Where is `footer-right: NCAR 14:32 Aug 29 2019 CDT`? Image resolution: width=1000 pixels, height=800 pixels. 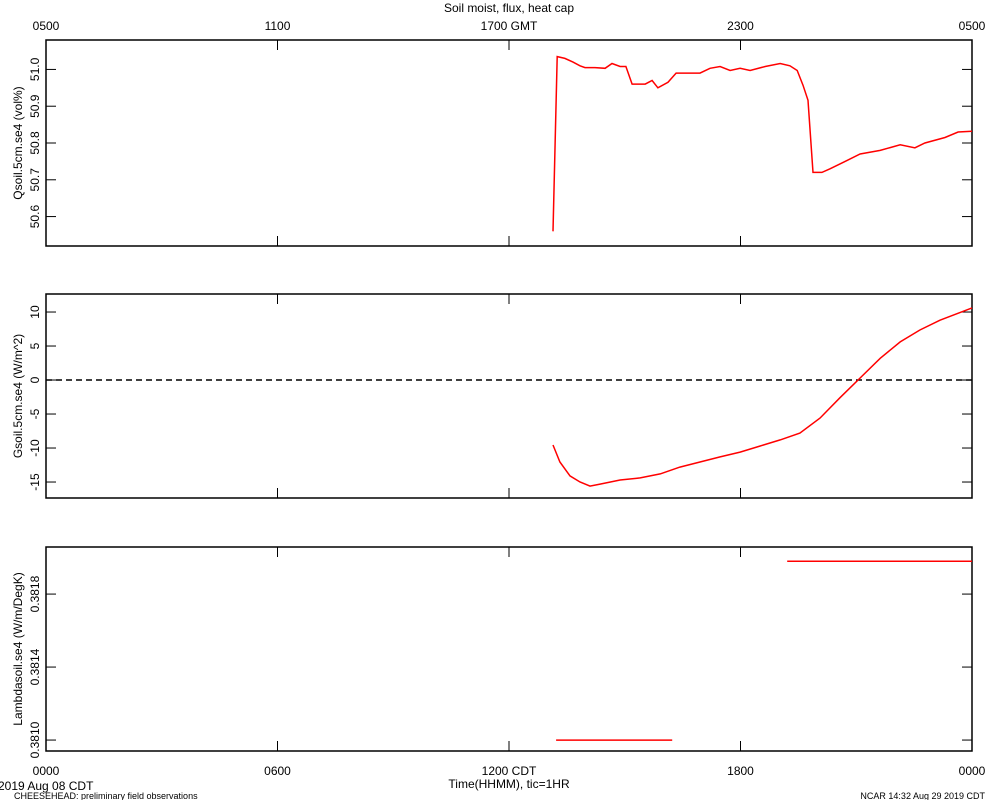
footer-right: NCAR 14:32 Aug 29 2019 CDT is located at coordinates (922, 795).